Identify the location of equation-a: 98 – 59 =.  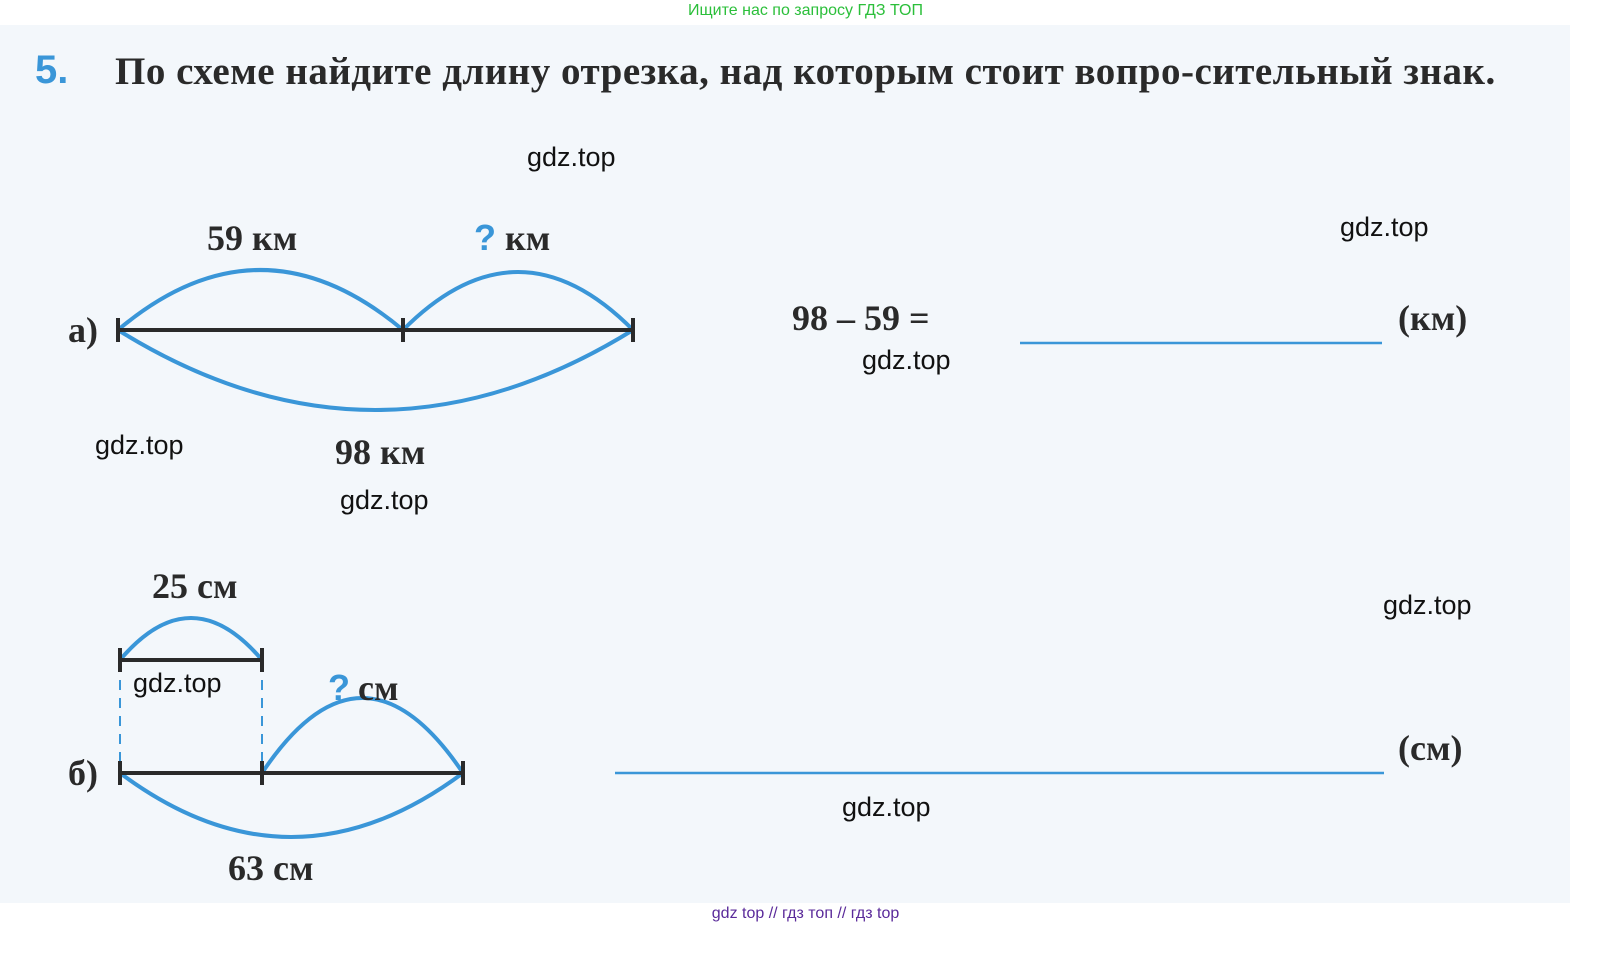
(861, 318).